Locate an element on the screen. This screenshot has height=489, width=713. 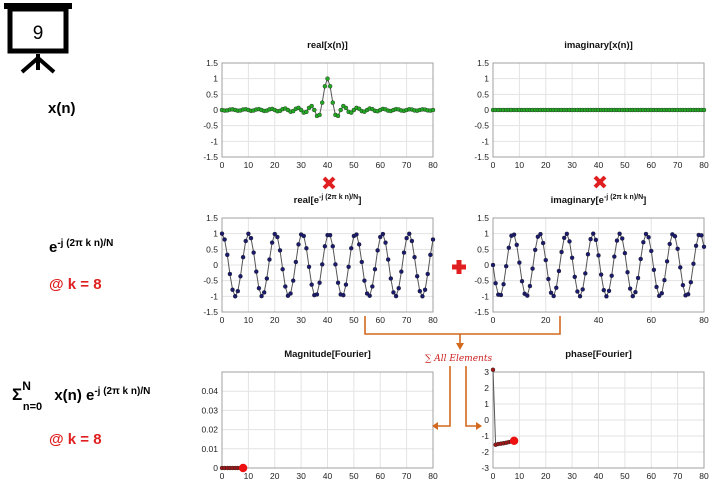
y-tick-label: -1.5 is located at coordinates (481, 157).